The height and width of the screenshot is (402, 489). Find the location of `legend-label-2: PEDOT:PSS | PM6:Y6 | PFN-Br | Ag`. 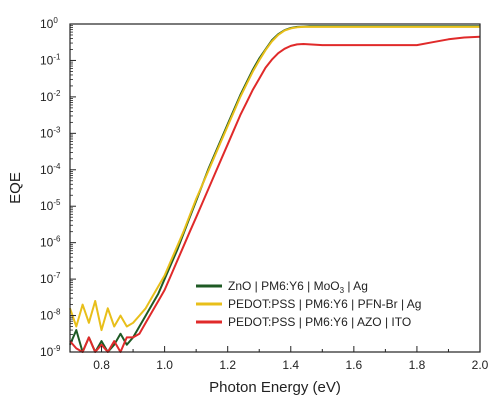

legend-label-2: PEDOT:PSS | PM6:Y6 | PFN-Br | Ag is located at coordinates (324, 304).